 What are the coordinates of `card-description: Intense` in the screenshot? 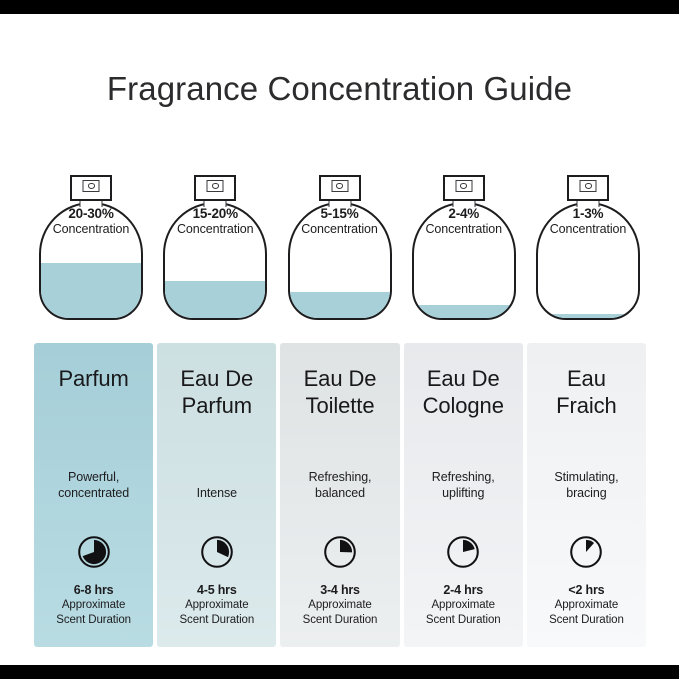 It's located at (216, 493).